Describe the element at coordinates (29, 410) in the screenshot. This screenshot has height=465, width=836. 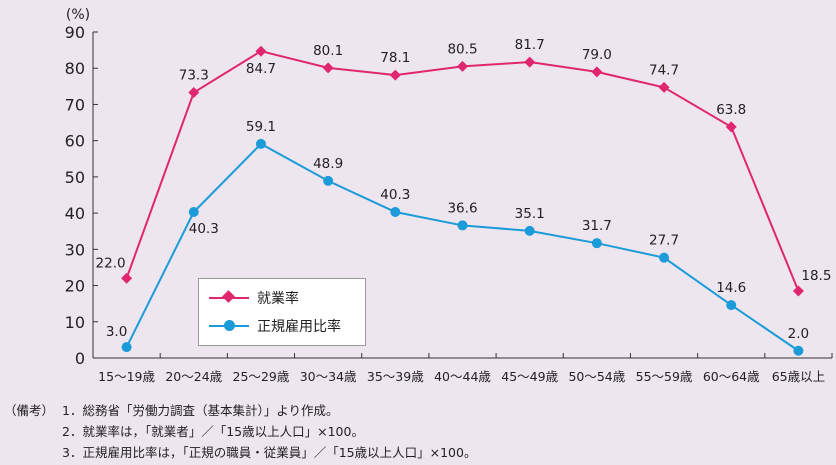
I see `notes-prefix: （備考）` at that location.